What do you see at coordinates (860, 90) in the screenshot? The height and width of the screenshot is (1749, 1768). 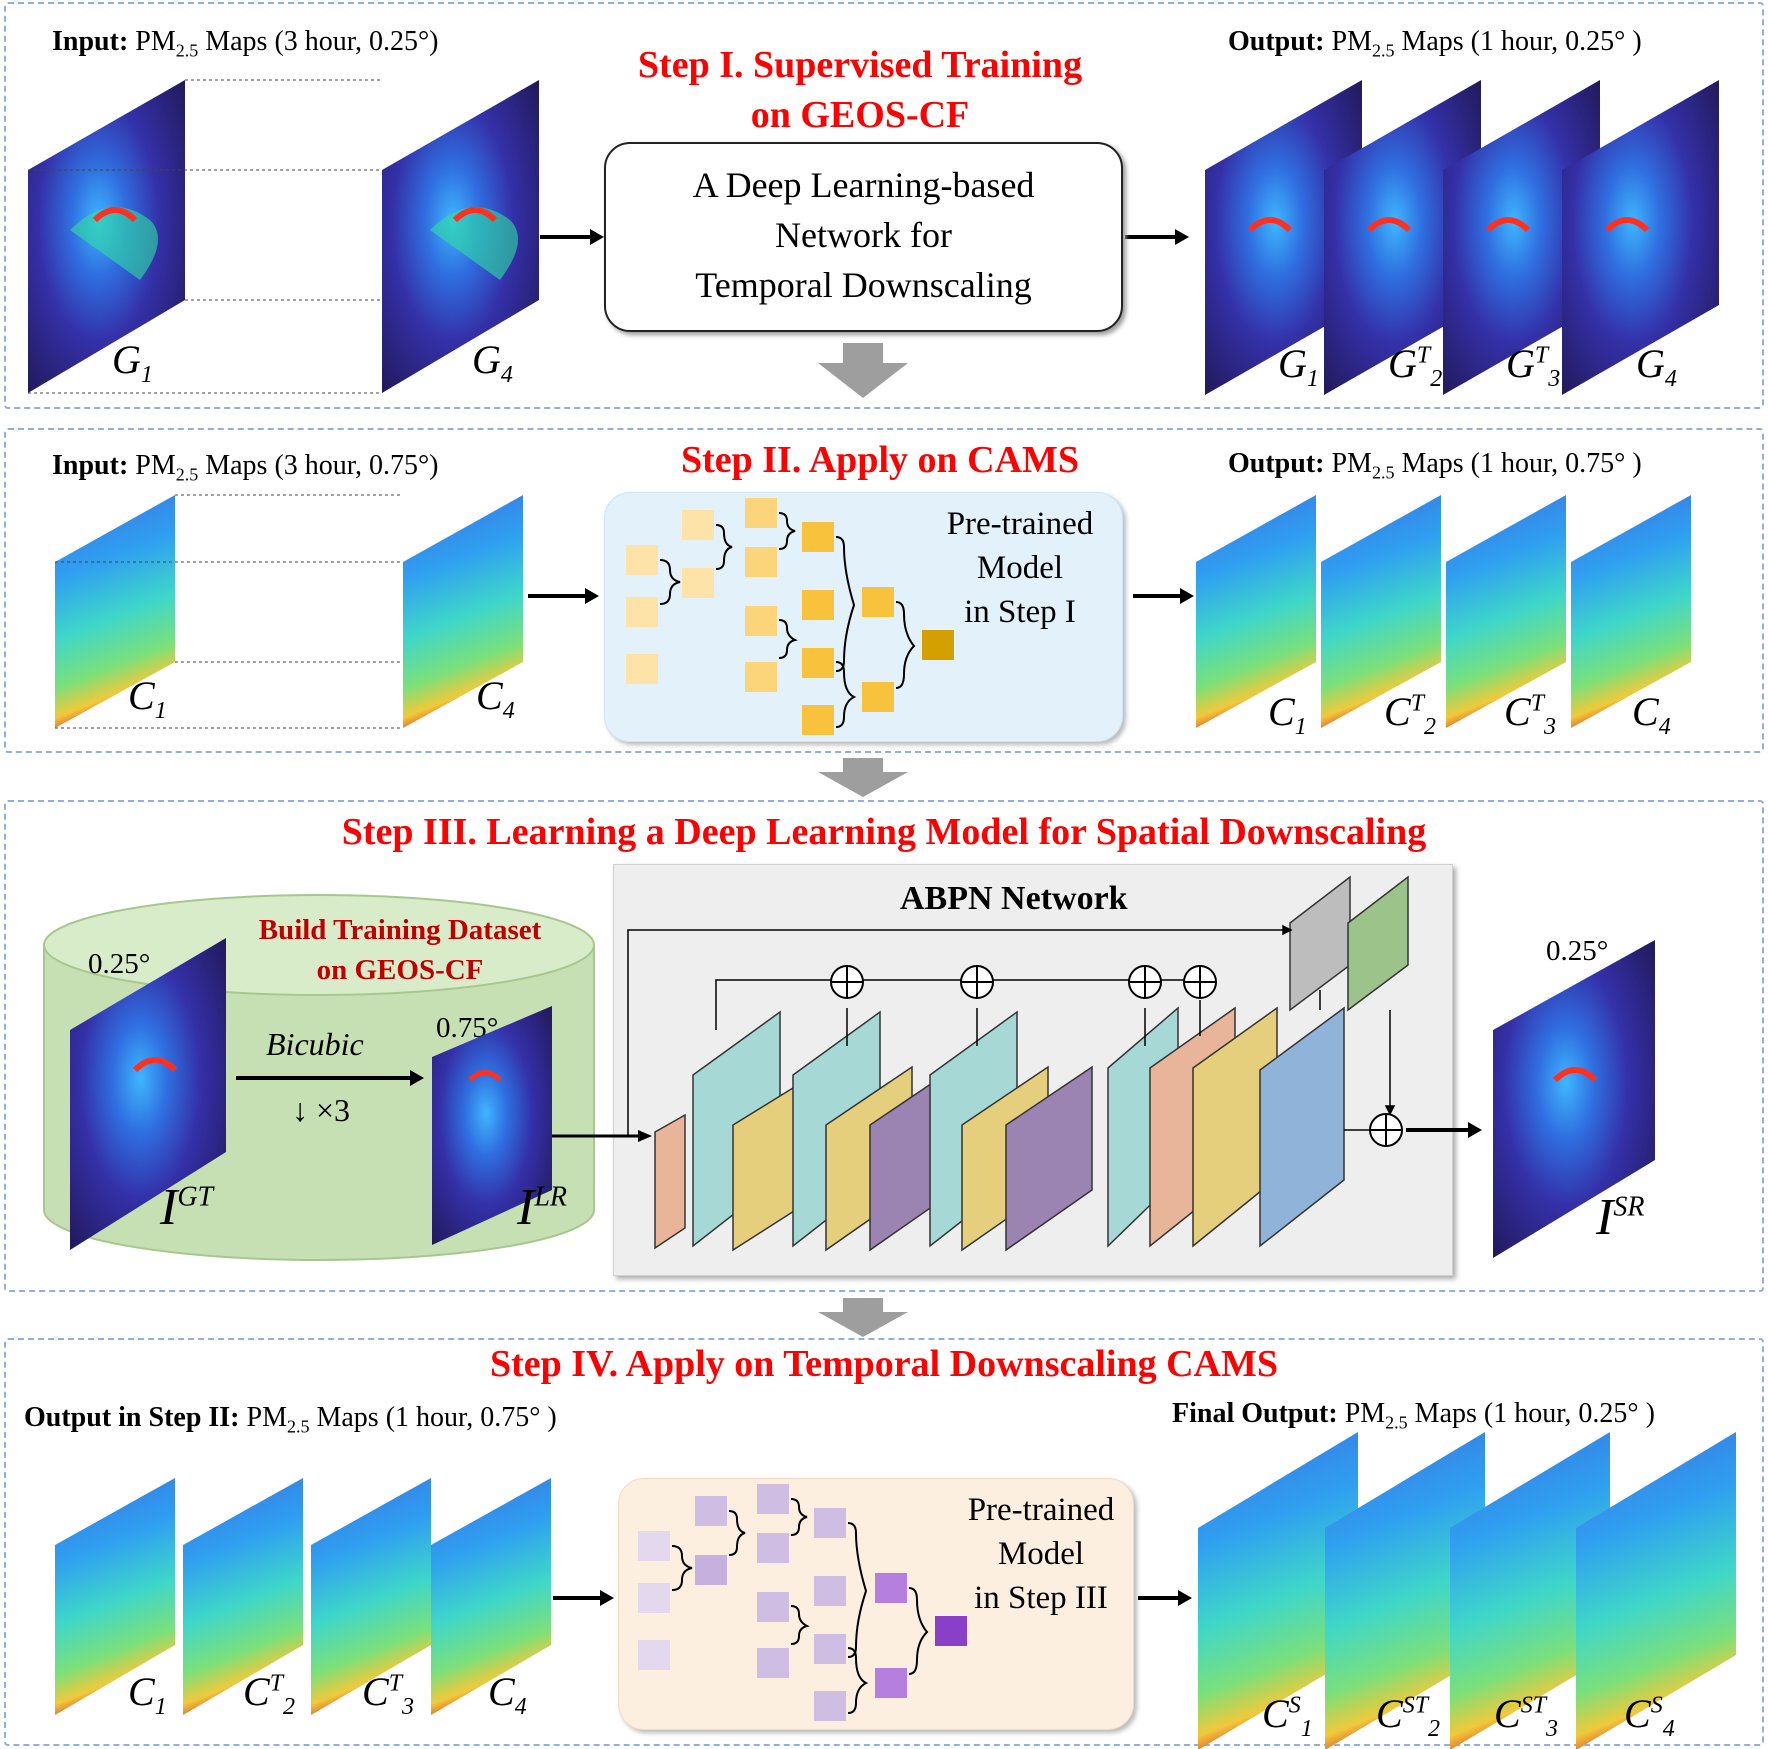 I see `step1-title: Step I. Supervised Training on GEOS-CF` at bounding box center [860, 90].